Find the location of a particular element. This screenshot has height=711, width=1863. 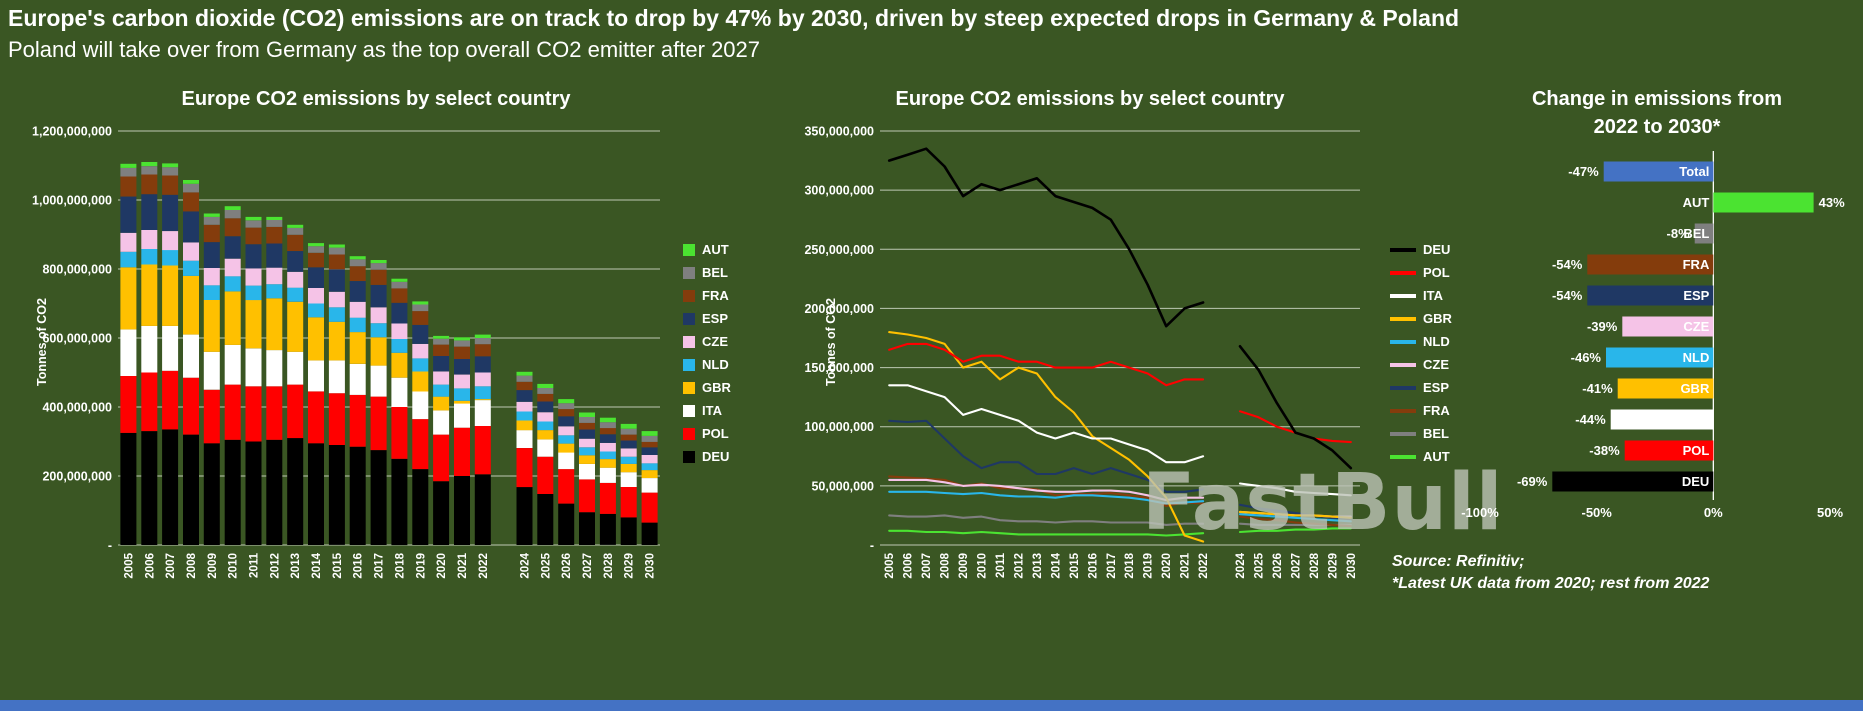

line-series-BEL is located at coordinates (1046, 520).